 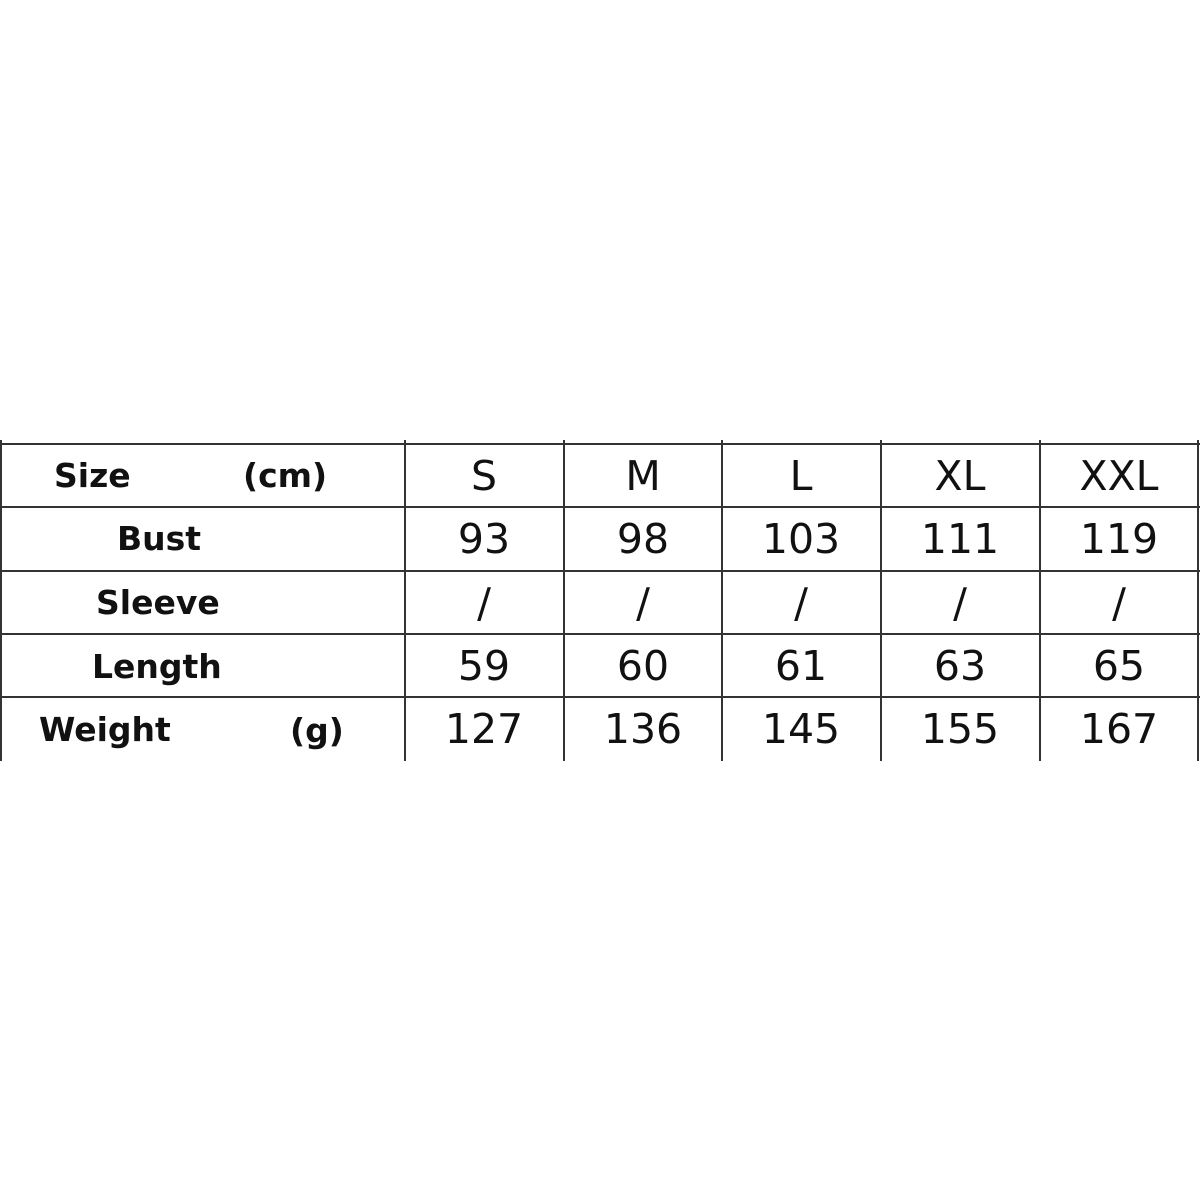 What do you see at coordinates (643, 729) in the screenshot?
I see `table-cell: 136` at bounding box center [643, 729].